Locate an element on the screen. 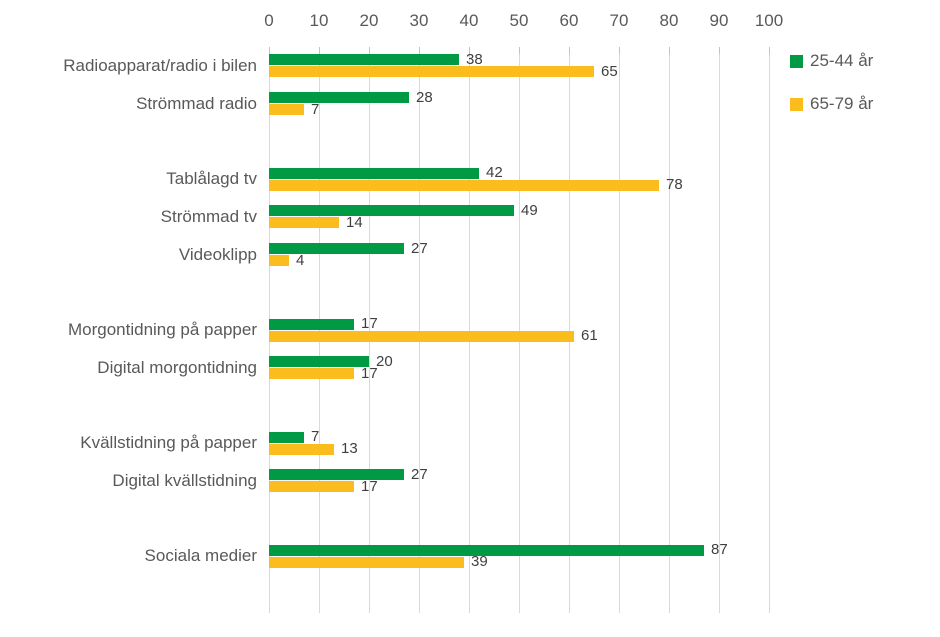 The image size is (940, 637). category-label: Kvällstidning på papper is located at coordinates (168, 443).